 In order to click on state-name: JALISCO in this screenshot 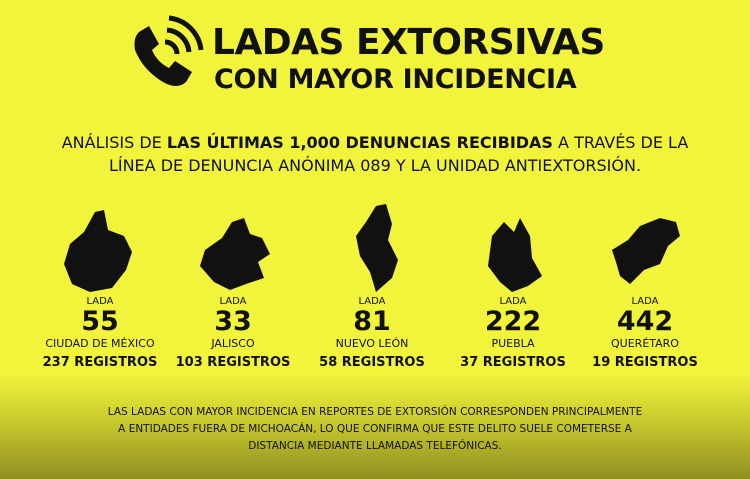, I will do `click(233, 343)`.